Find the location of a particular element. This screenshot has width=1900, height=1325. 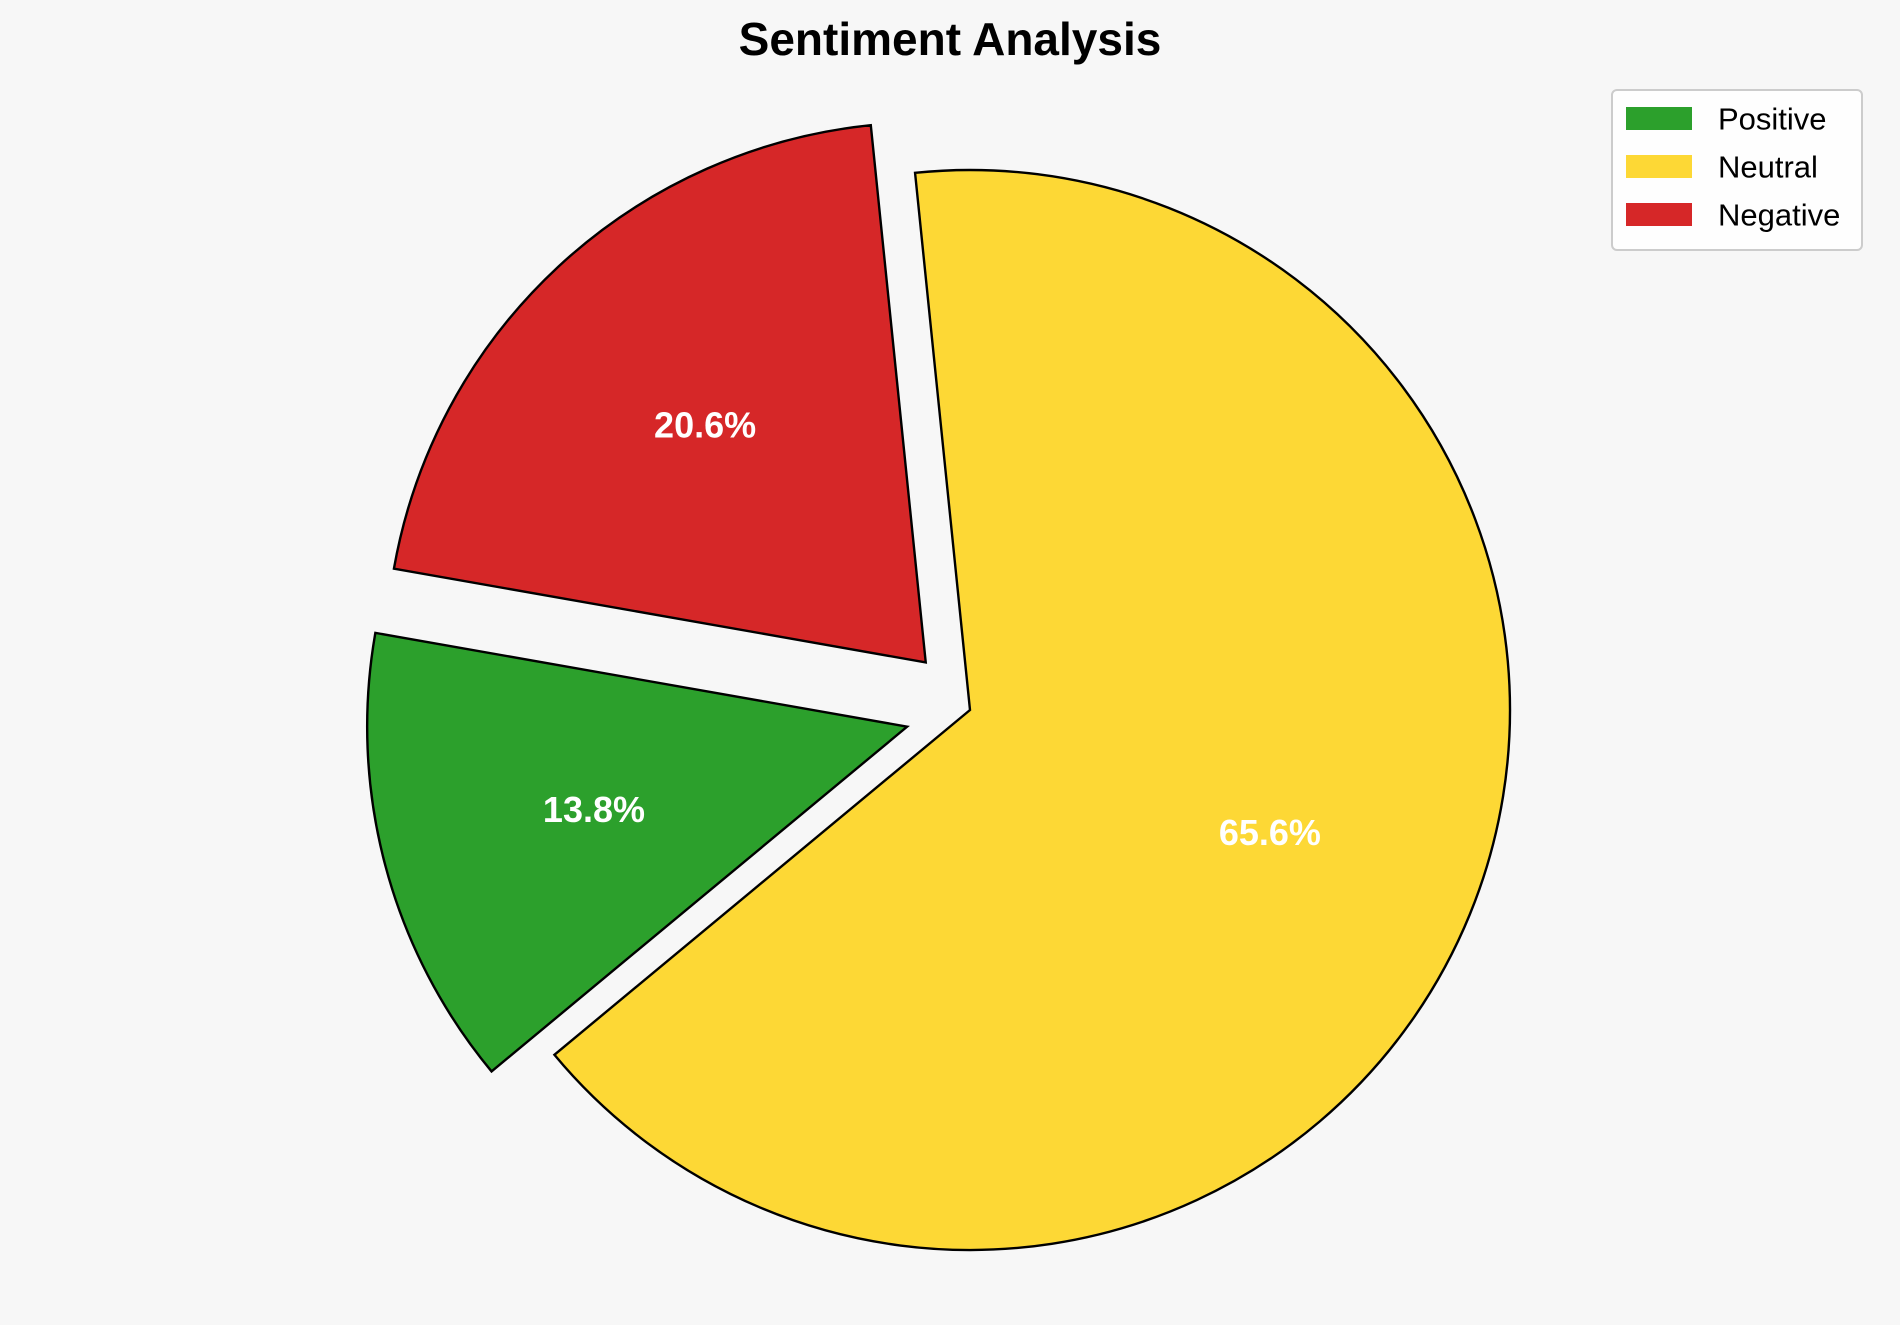

legend-swatch-neutral is located at coordinates (1659, 166).